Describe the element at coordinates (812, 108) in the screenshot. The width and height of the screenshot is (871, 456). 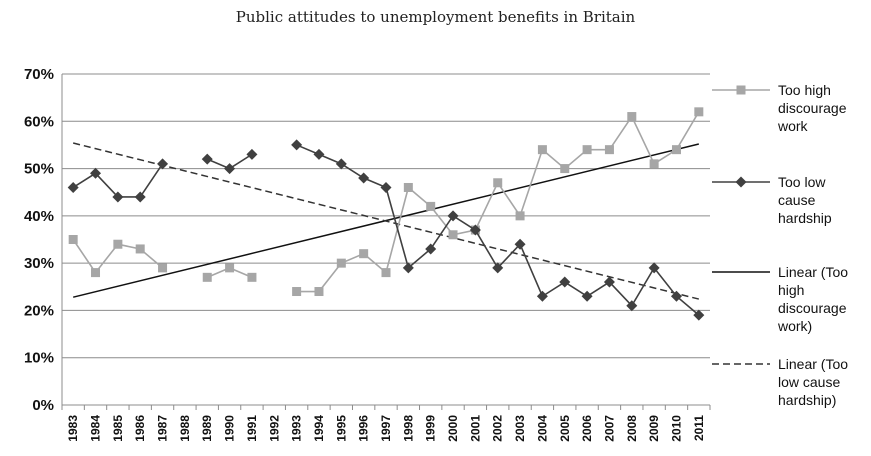
I see `legend-label: discourage` at that location.